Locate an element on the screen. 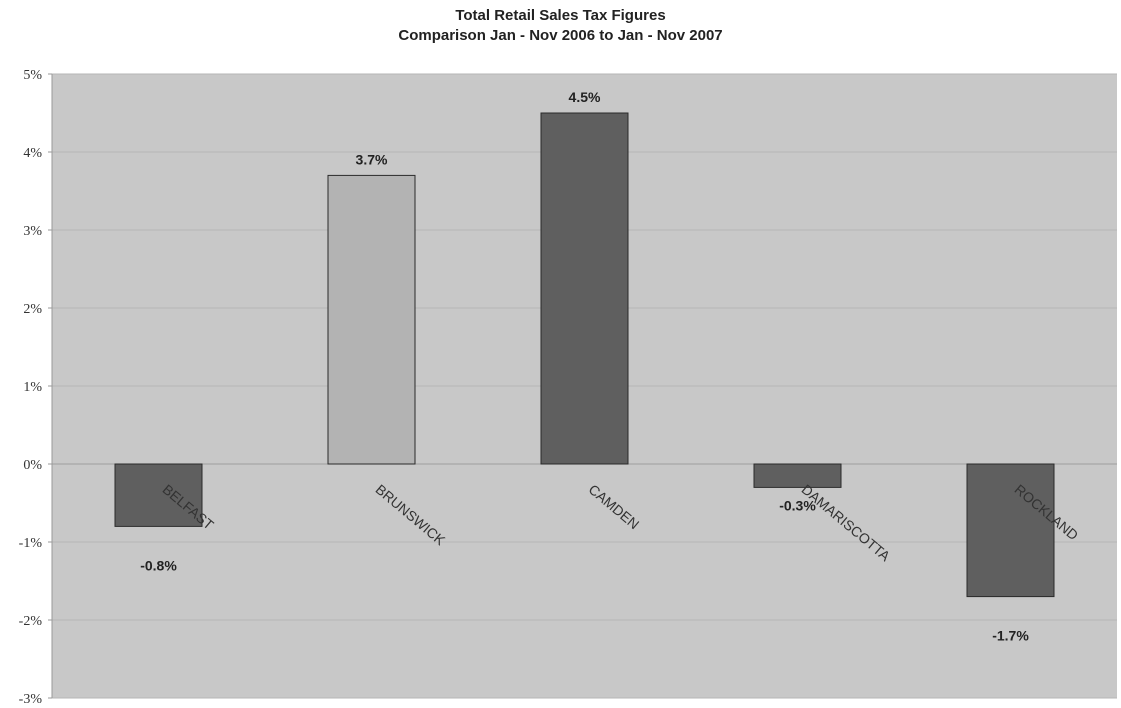 The width and height of the screenshot is (1121, 708). y-tick-label: 4% is located at coordinates (32, 153).